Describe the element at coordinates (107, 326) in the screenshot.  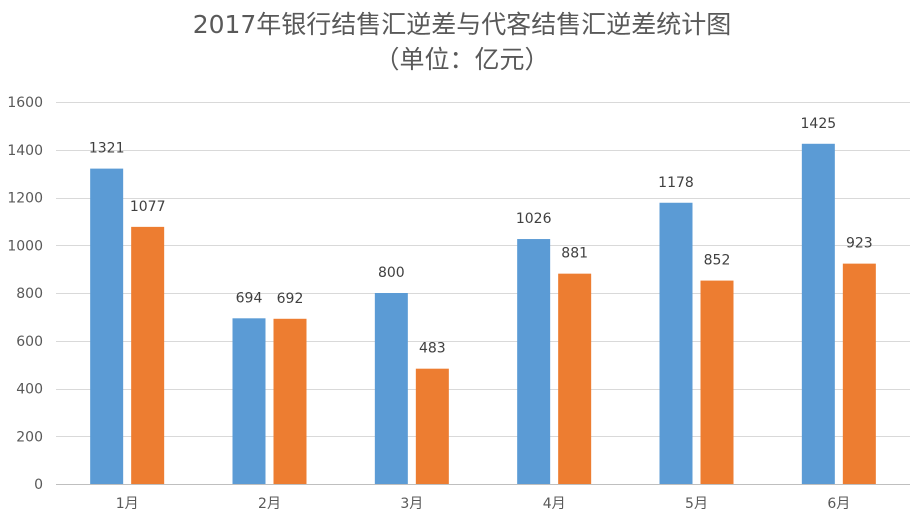
I see `bar-series-1-1月` at that location.